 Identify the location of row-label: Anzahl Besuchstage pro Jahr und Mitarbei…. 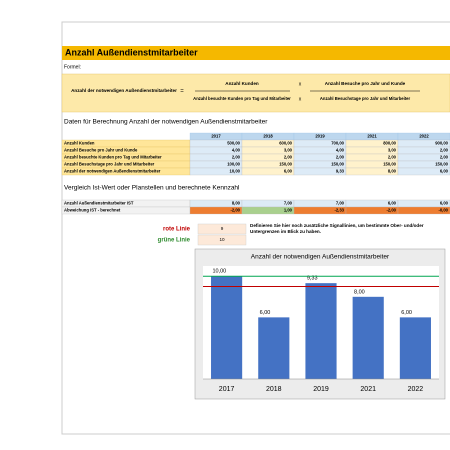
(109, 164).